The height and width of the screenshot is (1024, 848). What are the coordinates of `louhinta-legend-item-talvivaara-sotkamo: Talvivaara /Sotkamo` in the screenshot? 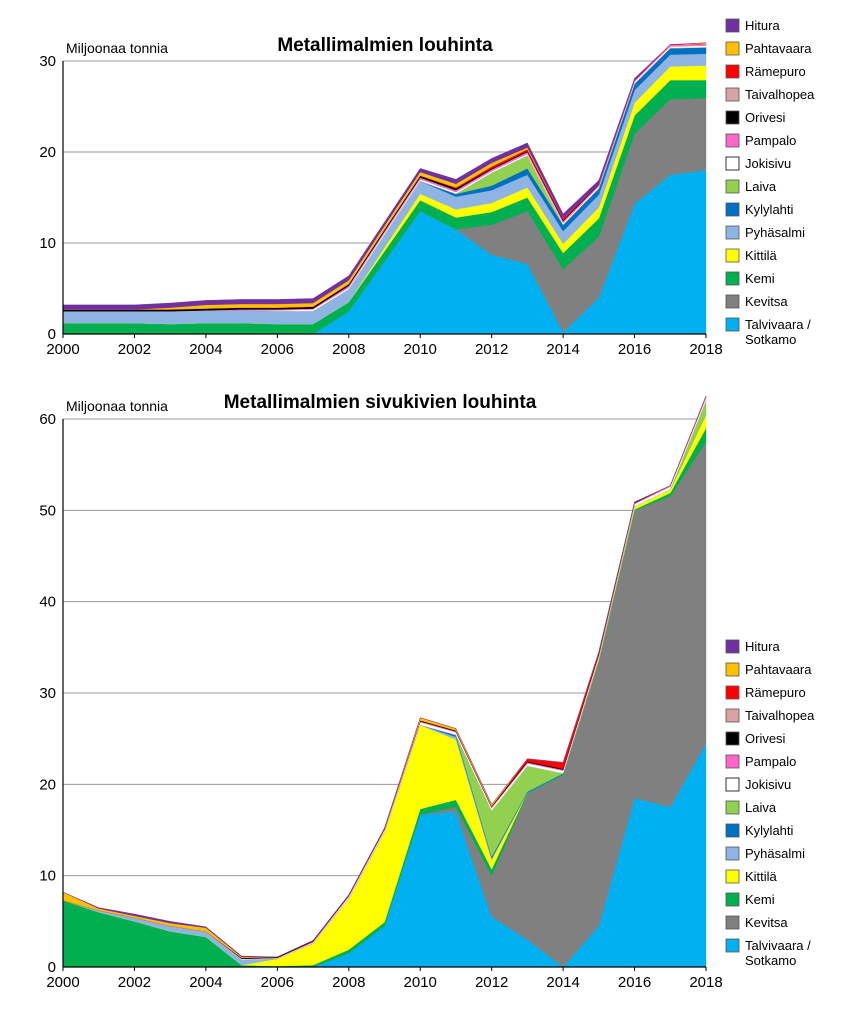 It's located at (768, 332).